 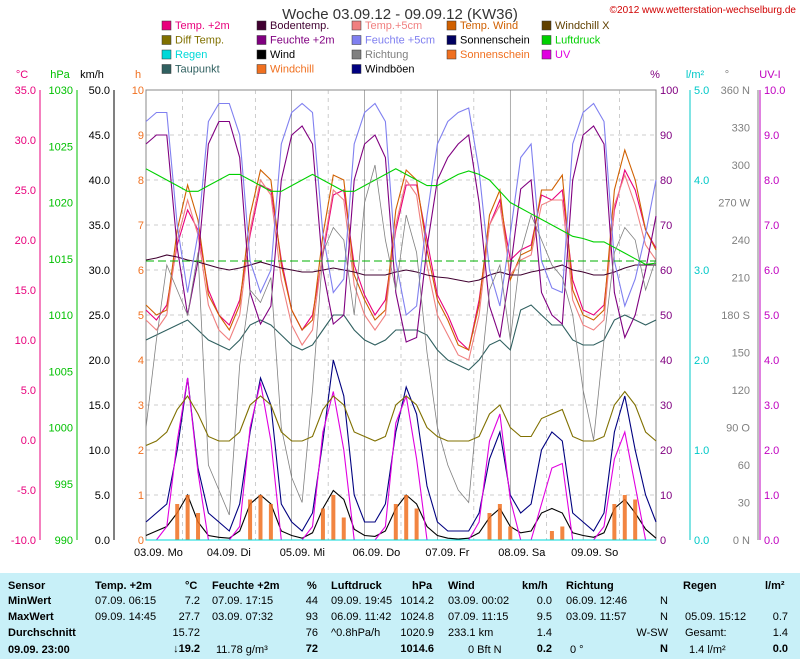 I want to click on hdr-sensor: Sensor, so click(x=27, y=586).